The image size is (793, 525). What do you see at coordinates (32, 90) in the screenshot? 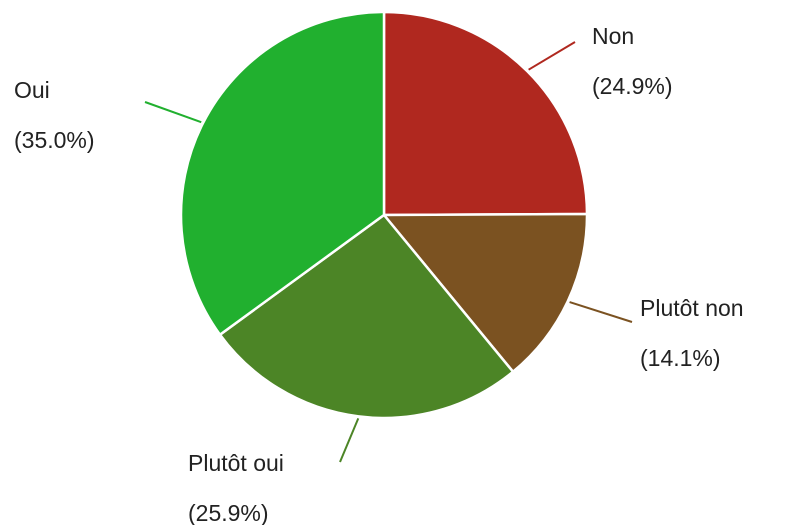
I see `slice-label: Oui` at bounding box center [32, 90].